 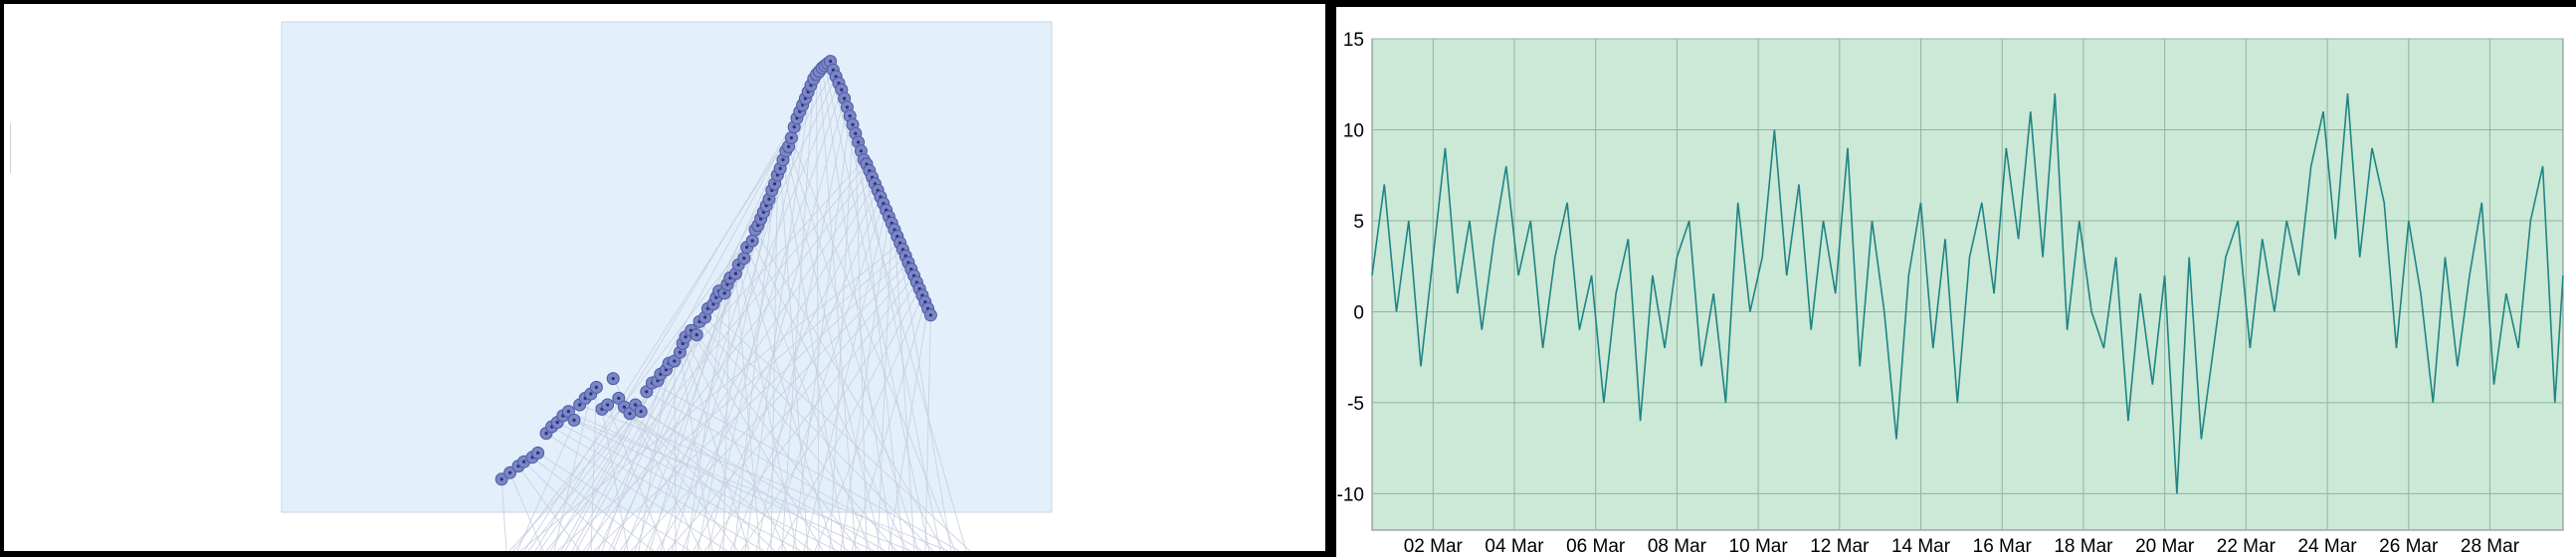 I want to click on scatter-points, so click(x=716, y=270).